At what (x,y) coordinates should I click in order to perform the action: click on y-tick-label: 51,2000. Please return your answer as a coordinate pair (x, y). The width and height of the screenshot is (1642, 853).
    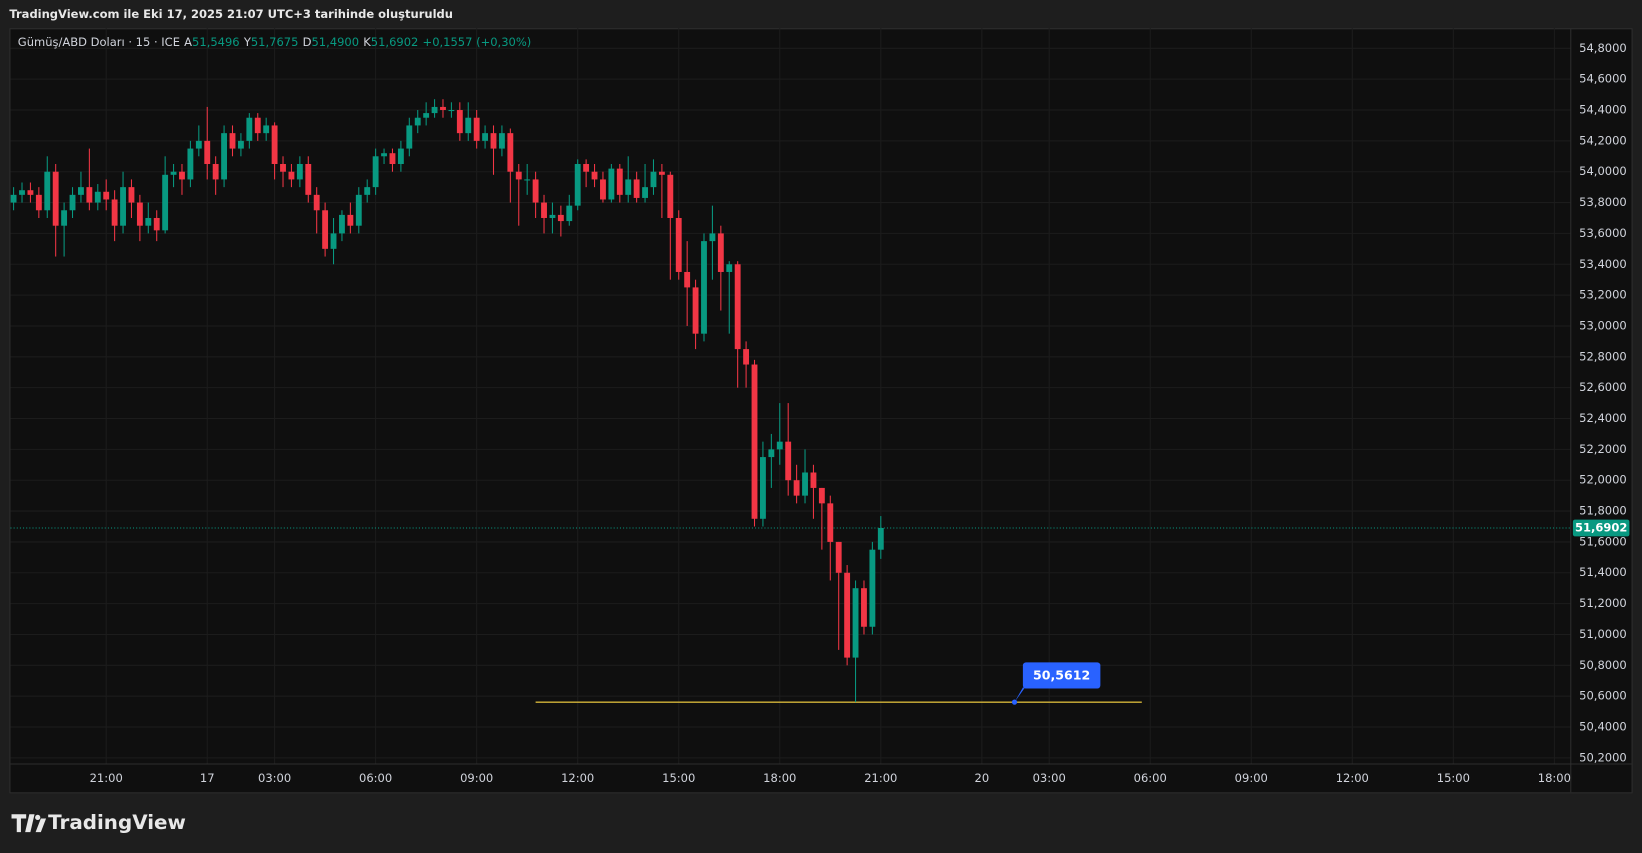
    Looking at the image, I should click on (1603, 603).